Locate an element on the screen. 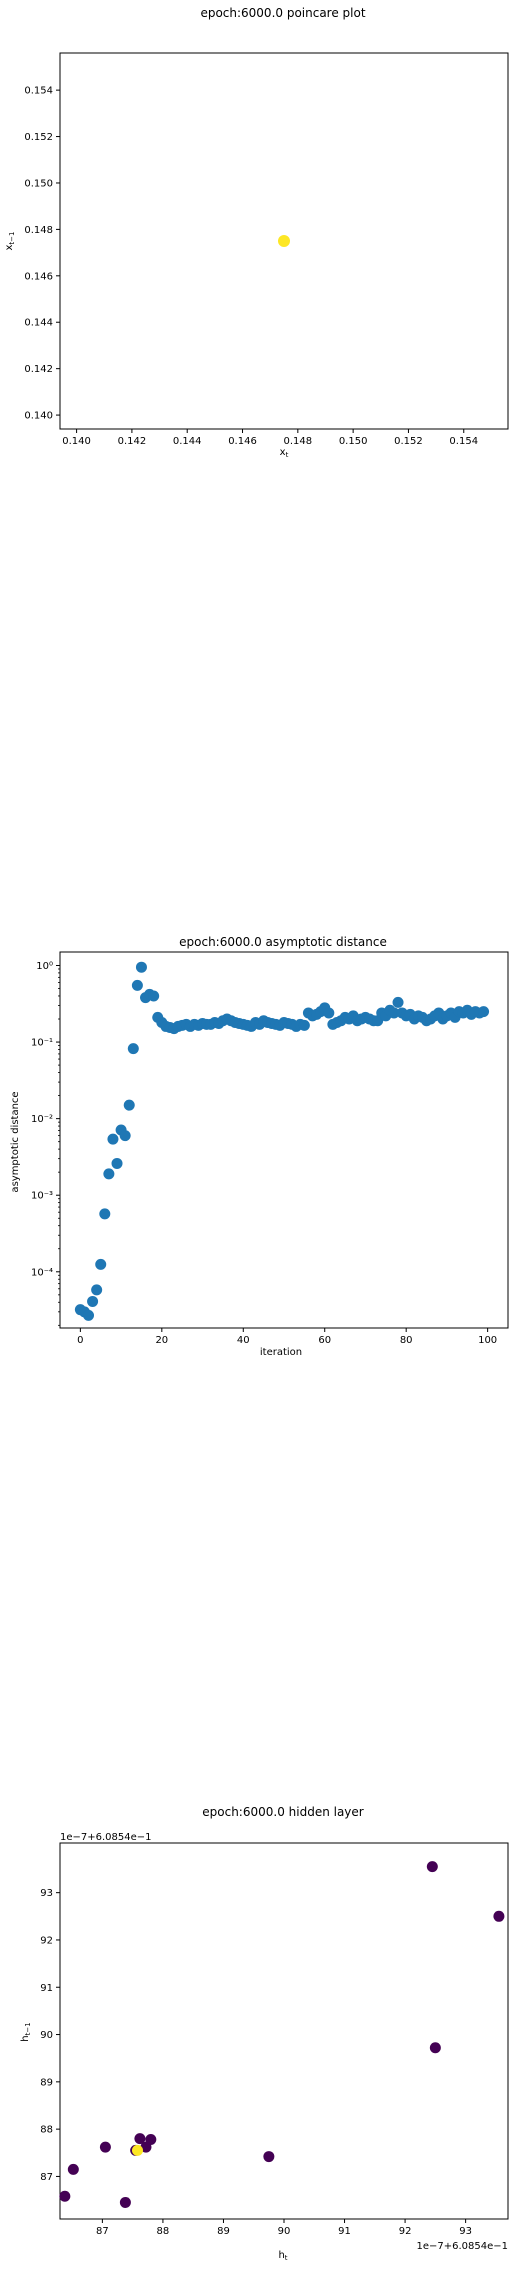 The height and width of the screenshot is (2269, 512). chart2-title: epoch:6000.0 asymptotic distance is located at coordinates (283, 942).